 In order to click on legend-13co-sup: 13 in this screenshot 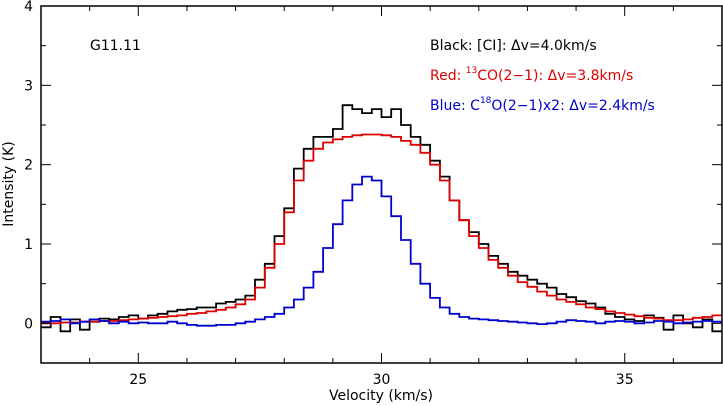, I will do `click(471, 71)`.